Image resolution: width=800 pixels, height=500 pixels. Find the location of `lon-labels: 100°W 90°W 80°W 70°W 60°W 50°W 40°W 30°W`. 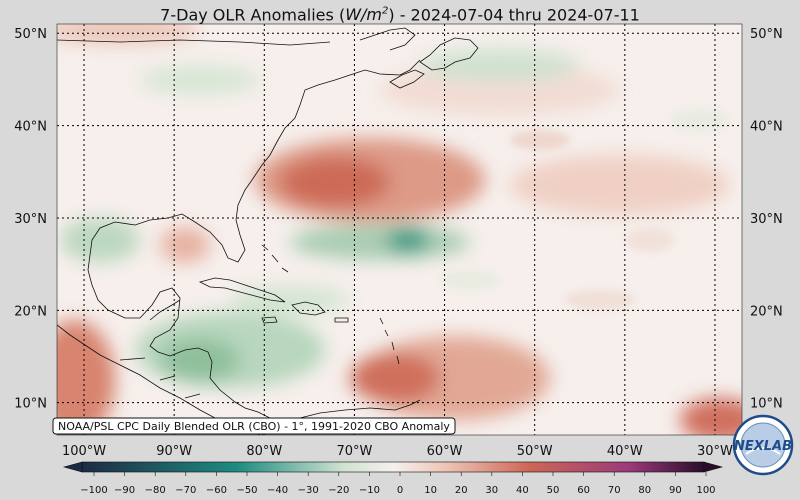

lon-labels: 100°W 90°W 80°W 70°W 60°W 50°W 40°W 30°W is located at coordinates (397, 451).